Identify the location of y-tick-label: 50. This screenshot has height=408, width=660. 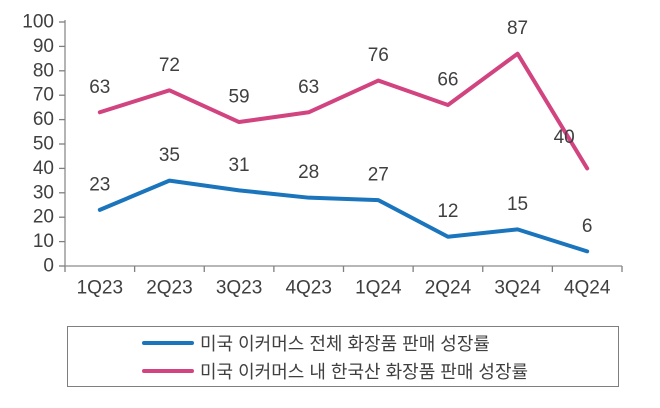
(43, 144).